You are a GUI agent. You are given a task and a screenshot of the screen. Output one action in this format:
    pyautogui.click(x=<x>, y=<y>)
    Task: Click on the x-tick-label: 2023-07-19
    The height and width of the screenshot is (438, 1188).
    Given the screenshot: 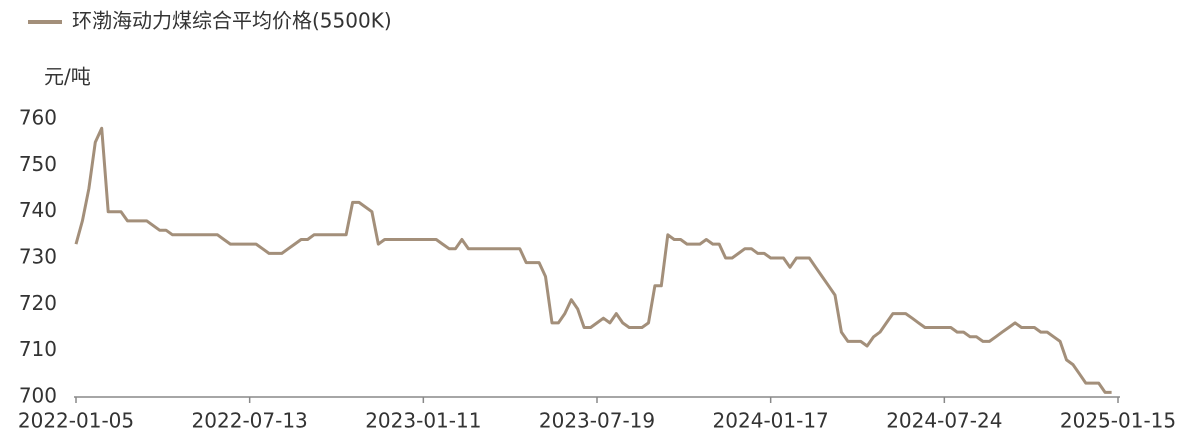 What is the action you would take?
    pyautogui.click(x=597, y=421)
    